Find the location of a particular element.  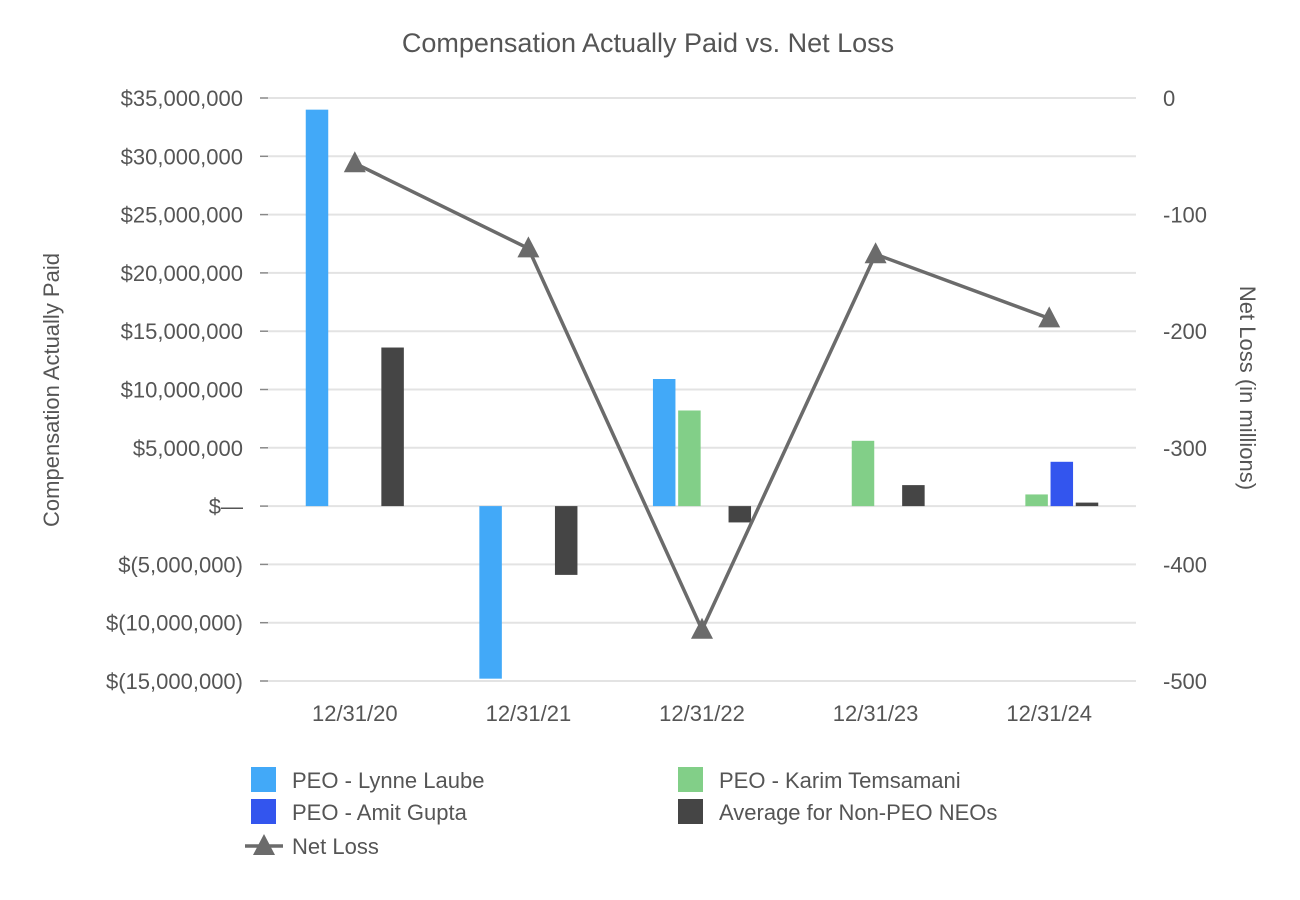

y2-tick-label: -100 is located at coordinates (1185, 215).